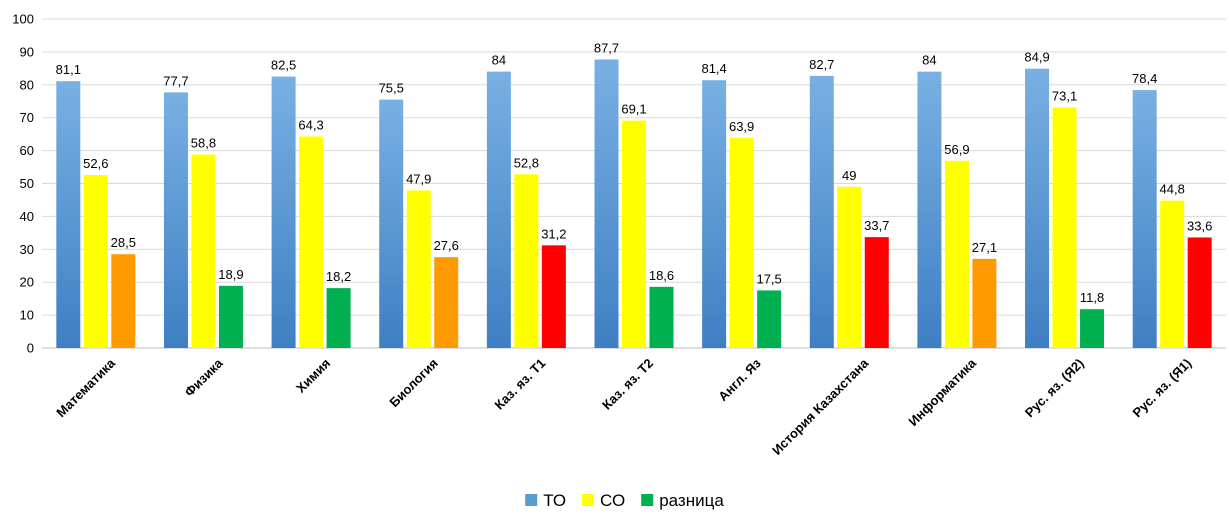 The image size is (1229, 522). I want to click on data-label: 82,7, so click(821, 64).